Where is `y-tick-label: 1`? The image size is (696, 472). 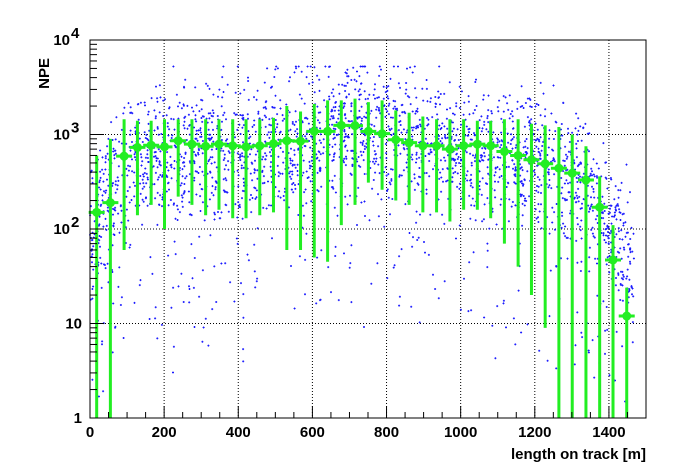
y-tick-label: 1 is located at coordinates (78, 418).